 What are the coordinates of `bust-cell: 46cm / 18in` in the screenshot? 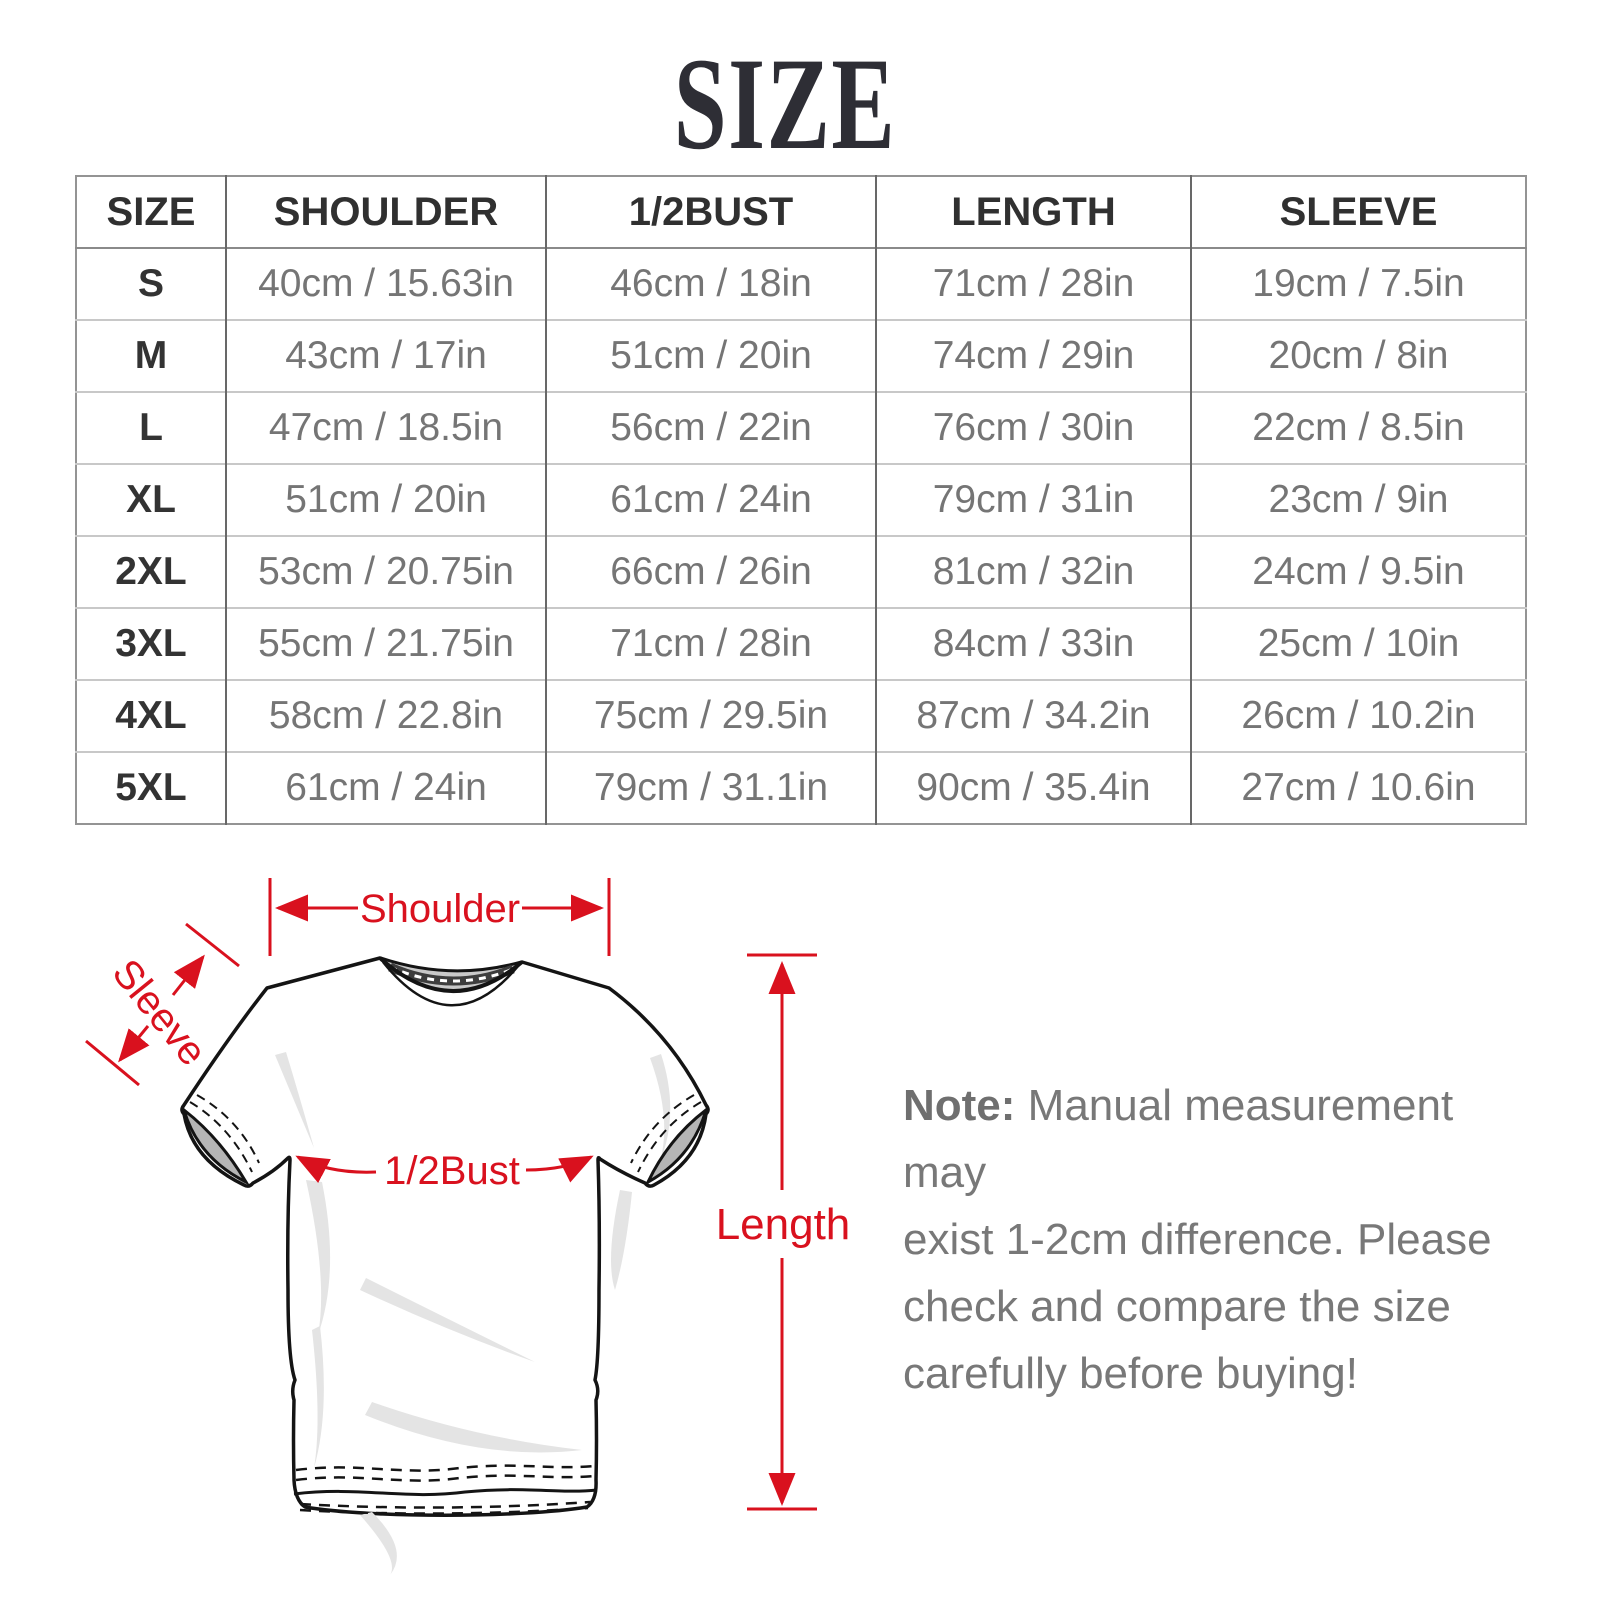 It's located at (710, 283).